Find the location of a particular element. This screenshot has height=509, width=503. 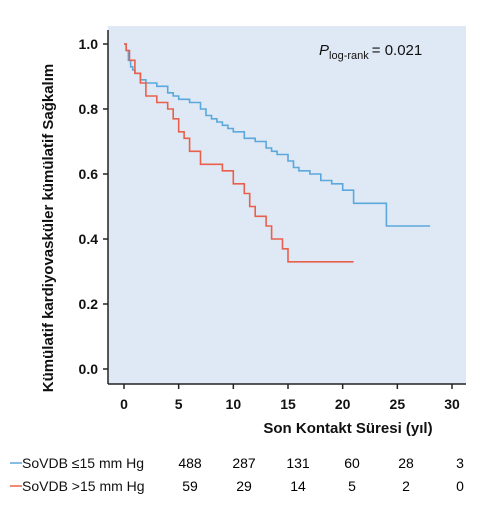

risk-row: SoVDB >15 mm Hg 59 29 14 5 2 0 is located at coordinates (237, 486).